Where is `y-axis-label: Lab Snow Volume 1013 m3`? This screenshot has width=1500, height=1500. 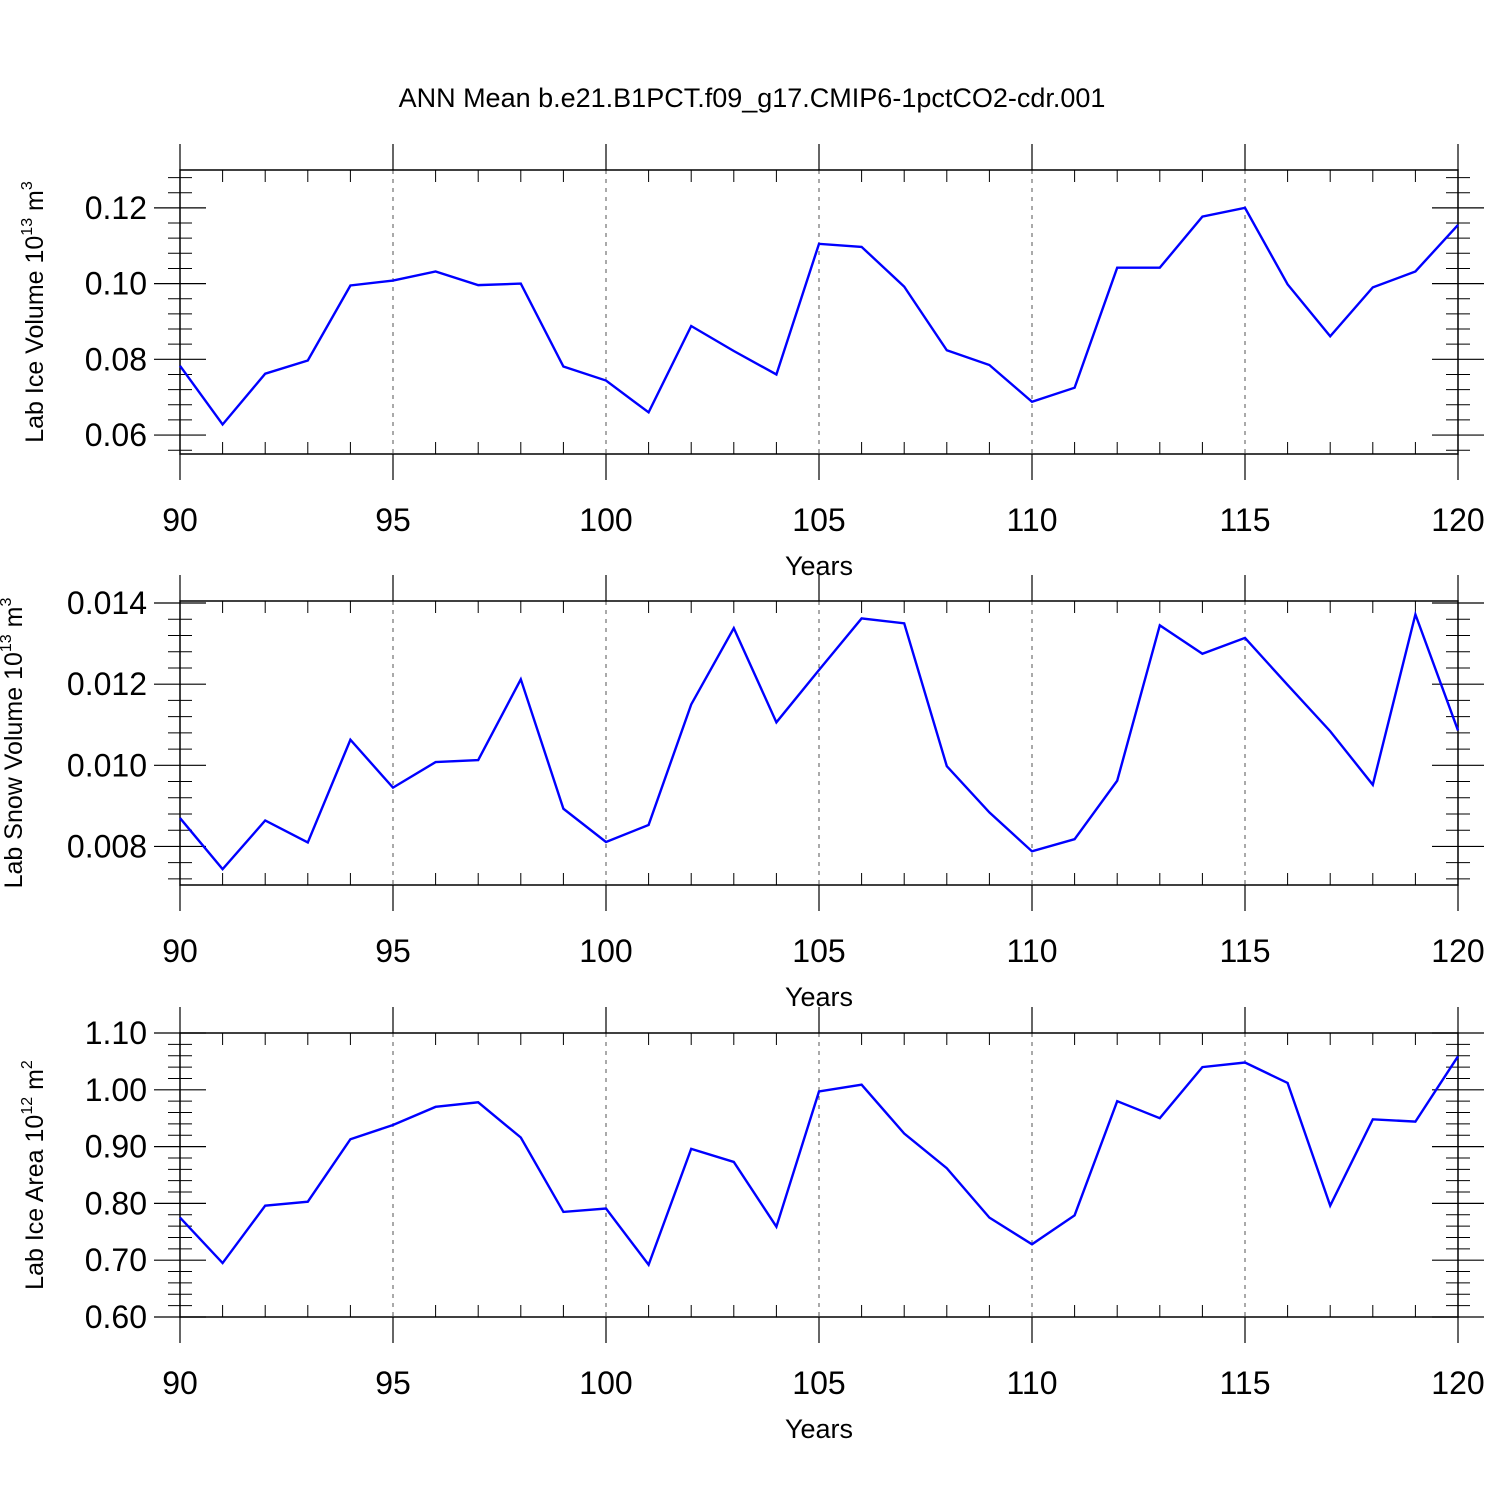
y-axis-label: Lab Snow Volume 1013 m3 is located at coordinates (14, 743).